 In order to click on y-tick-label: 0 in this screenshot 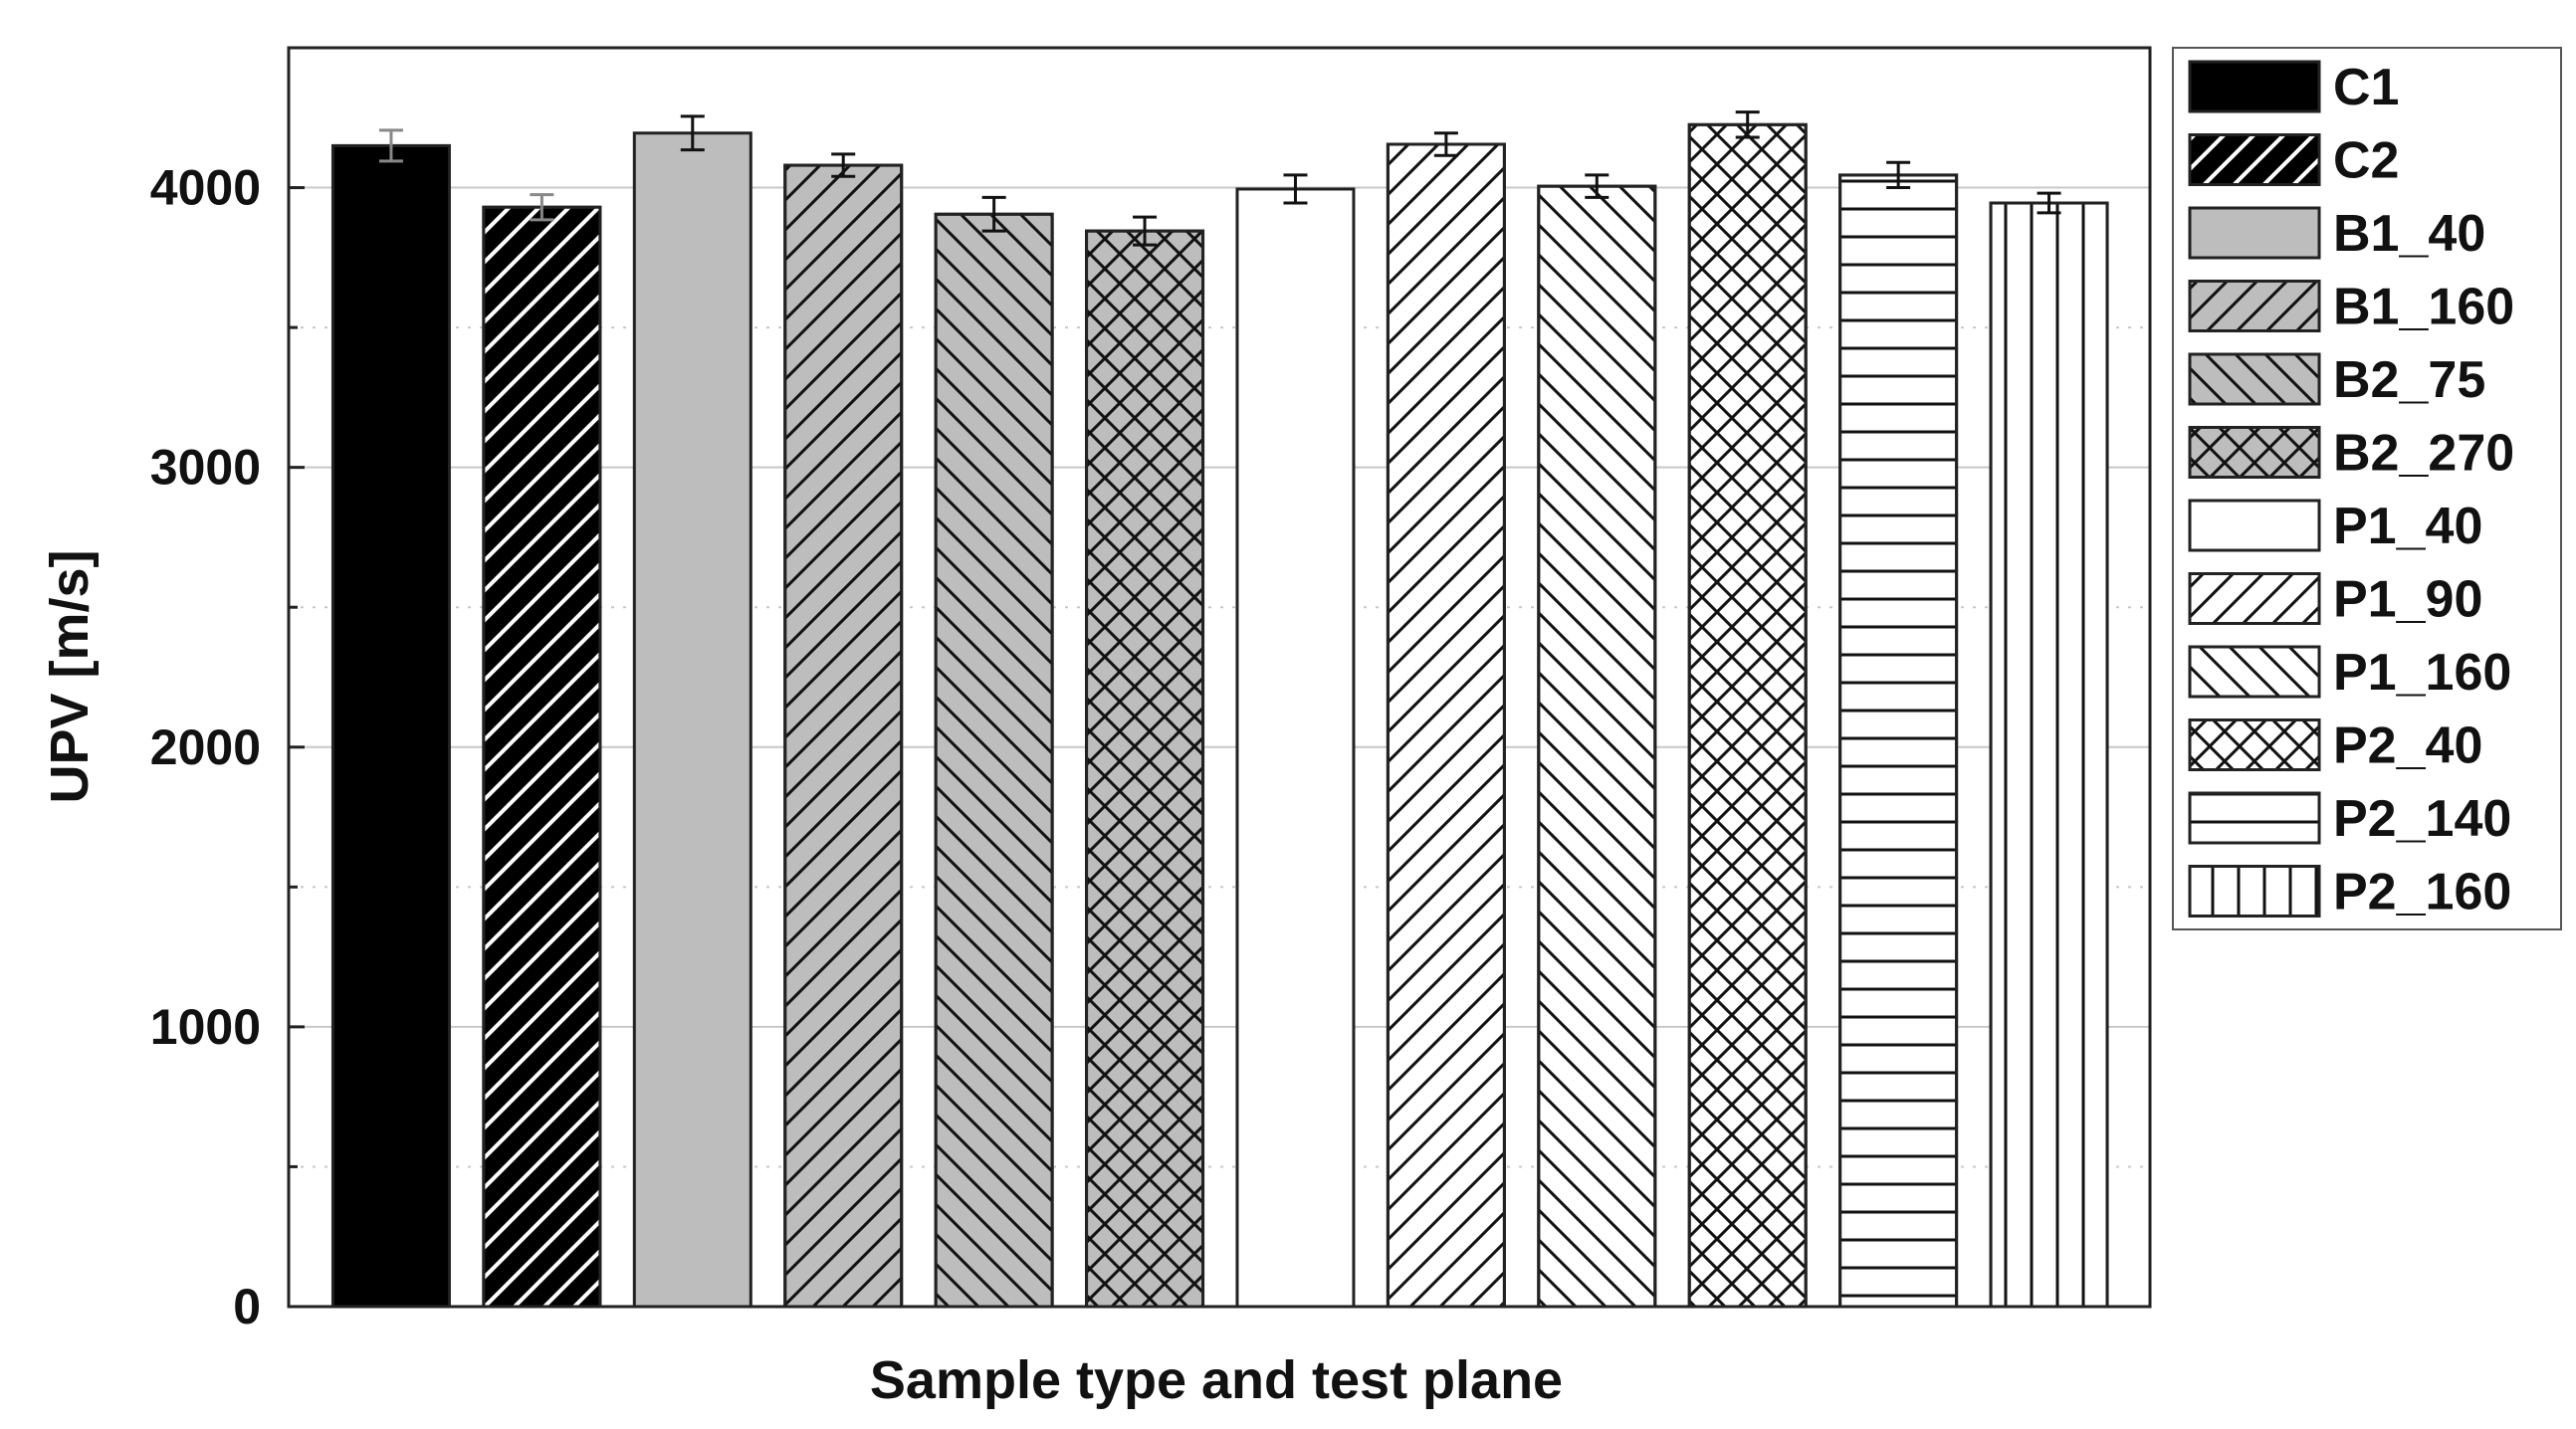, I will do `click(247, 1306)`.